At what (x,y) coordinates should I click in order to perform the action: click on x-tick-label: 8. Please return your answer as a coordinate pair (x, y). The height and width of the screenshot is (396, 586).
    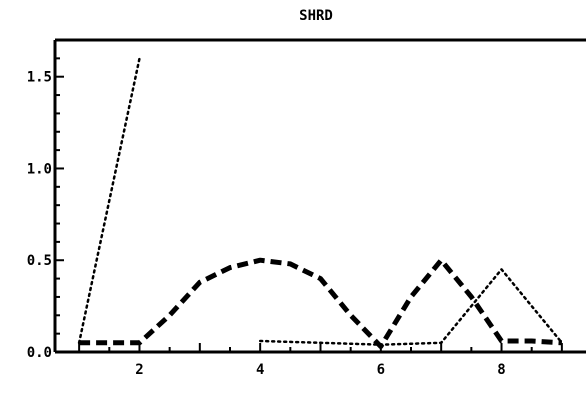
    Looking at the image, I should click on (501, 370).